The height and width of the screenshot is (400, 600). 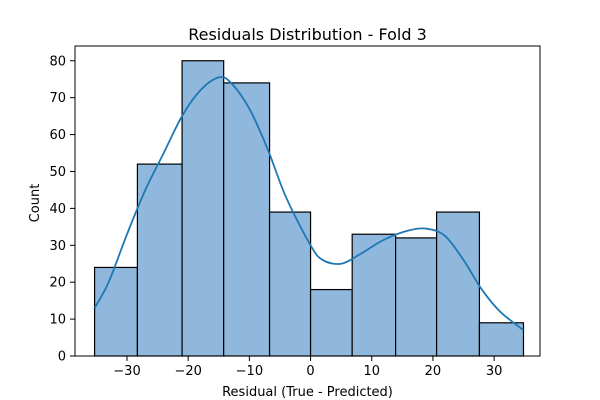 What do you see at coordinates (307, 34) in the screenshot?
I see `chart-title: Residuals Distribution - Fold 3` at bounding box center [307, 34].